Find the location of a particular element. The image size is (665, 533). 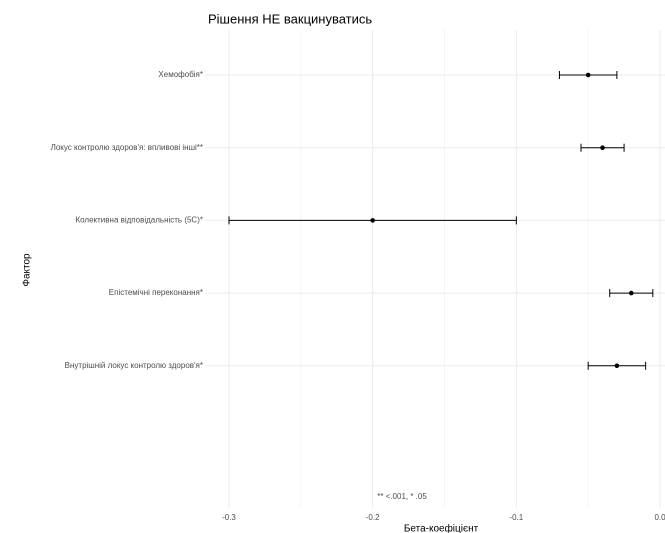

y-tick-label: Епістемічні переконання* is located at coordinates (156, 292).